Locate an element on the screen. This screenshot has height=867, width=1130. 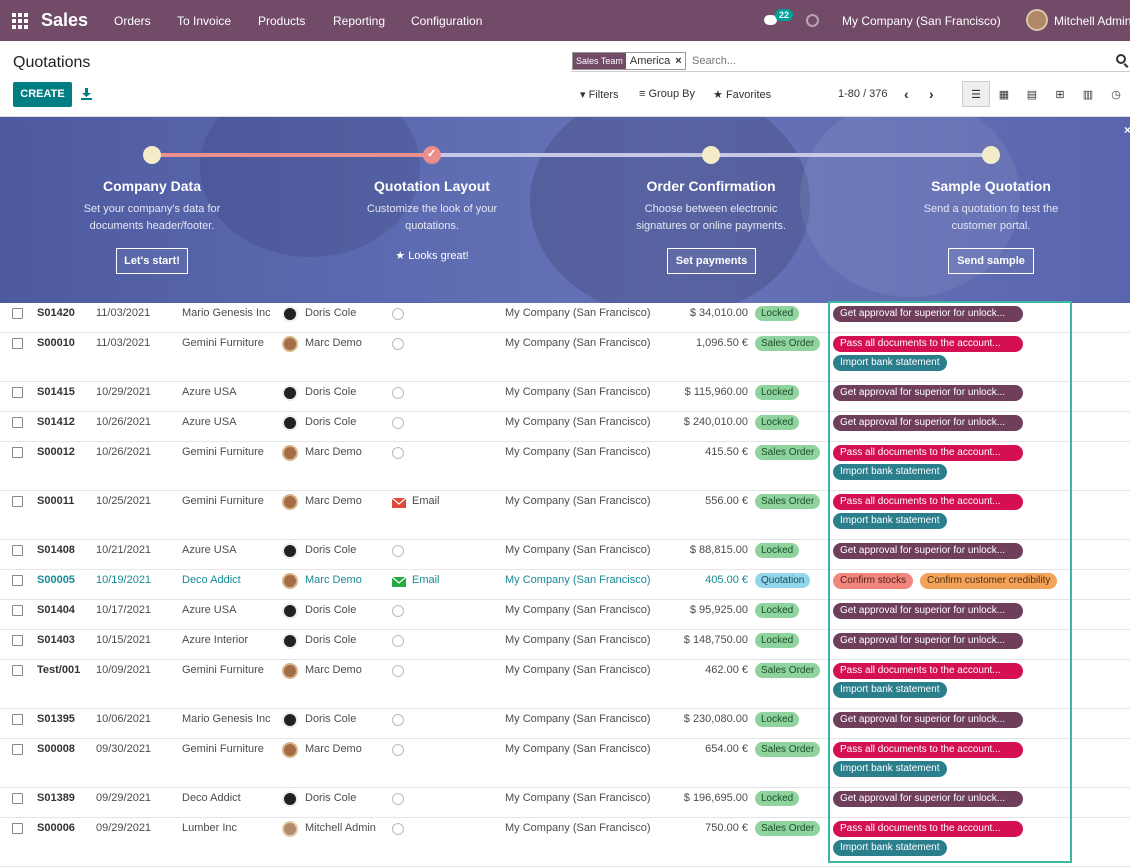
salesperson-avatar is located at coordinates (290, 671).